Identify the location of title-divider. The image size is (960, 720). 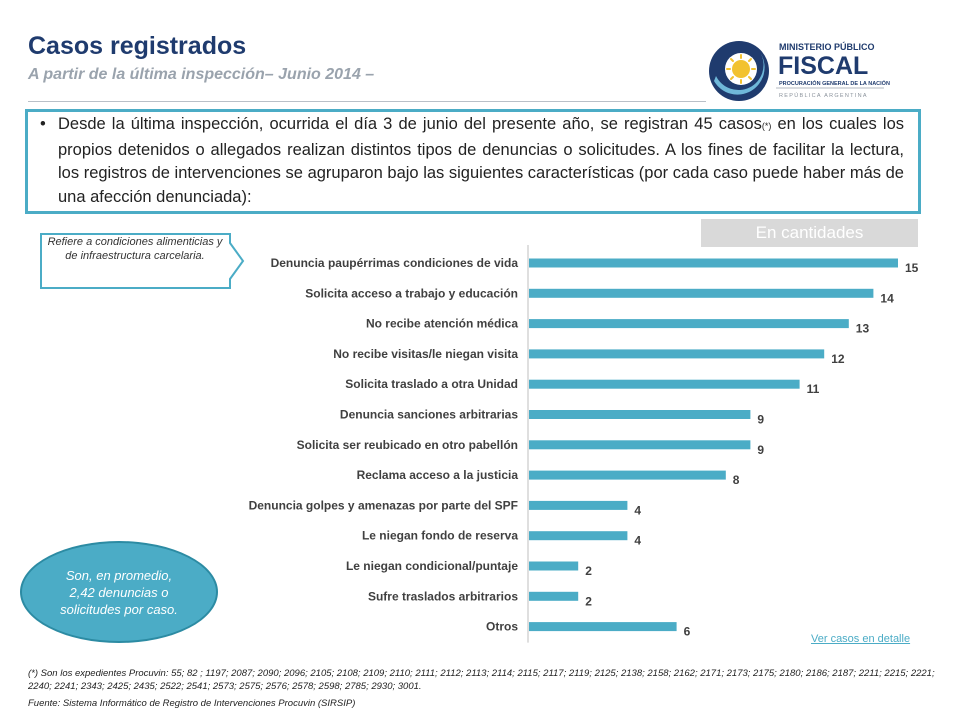
(367, 101).